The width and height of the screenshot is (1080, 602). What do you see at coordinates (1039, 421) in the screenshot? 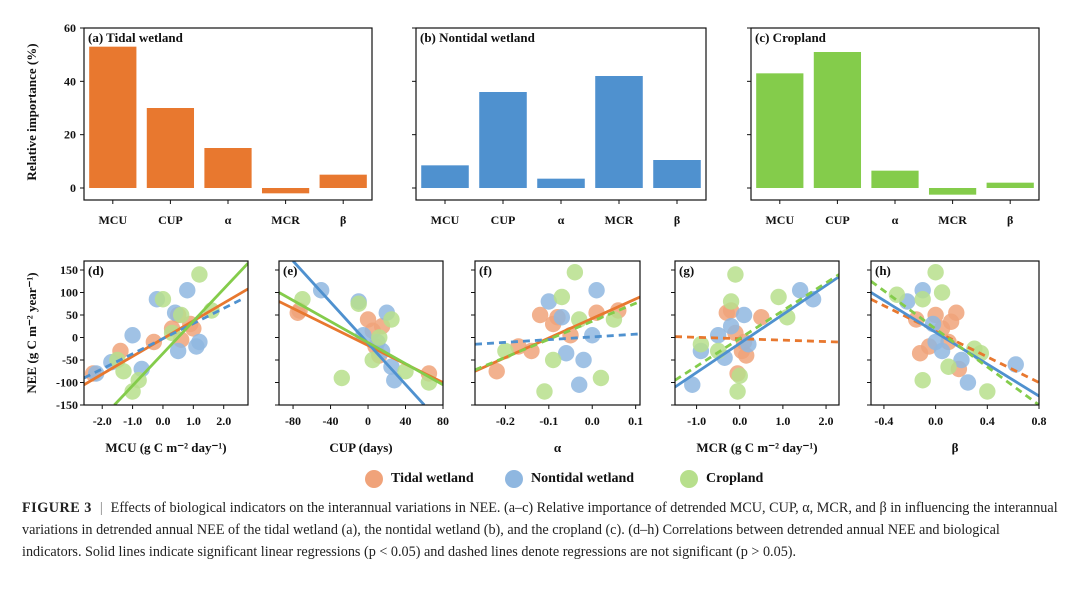
I see `x-tick-label: 0.8` at bounding box center [1039, 421].